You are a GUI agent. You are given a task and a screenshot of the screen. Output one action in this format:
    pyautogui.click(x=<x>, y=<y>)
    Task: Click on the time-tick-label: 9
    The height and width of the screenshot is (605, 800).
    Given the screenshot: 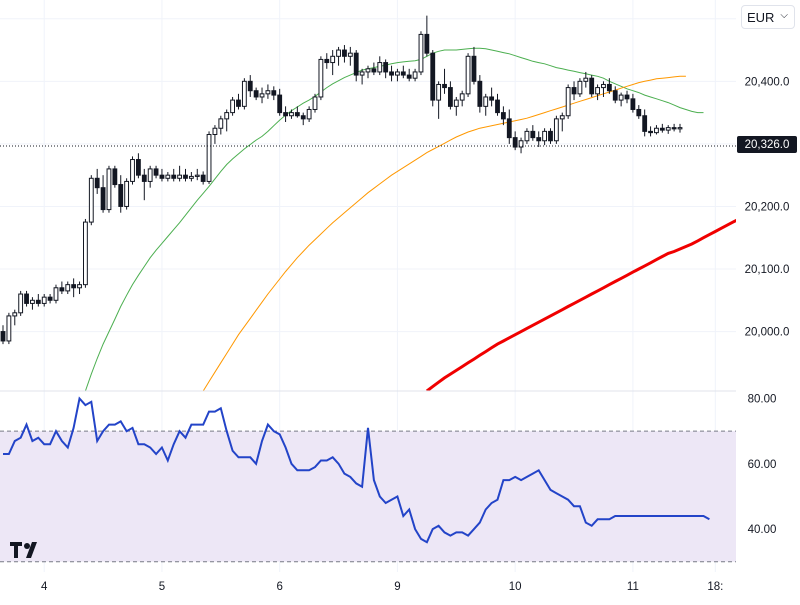 What is the action you would take?
    pyautogui.click(x=397, y=587)
    